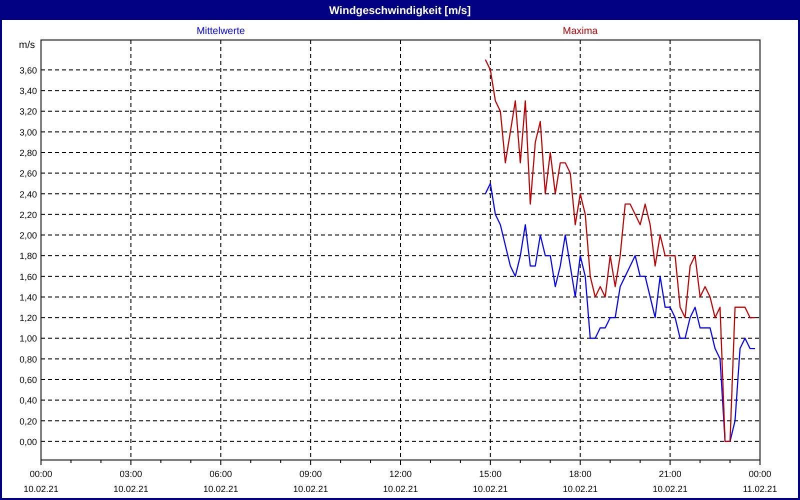 The width and height of the screenshot is (800, 500). Describe the element at coordinates (28, 235) in the screenshot. I see `y-tick-label: 2,00` at that location.